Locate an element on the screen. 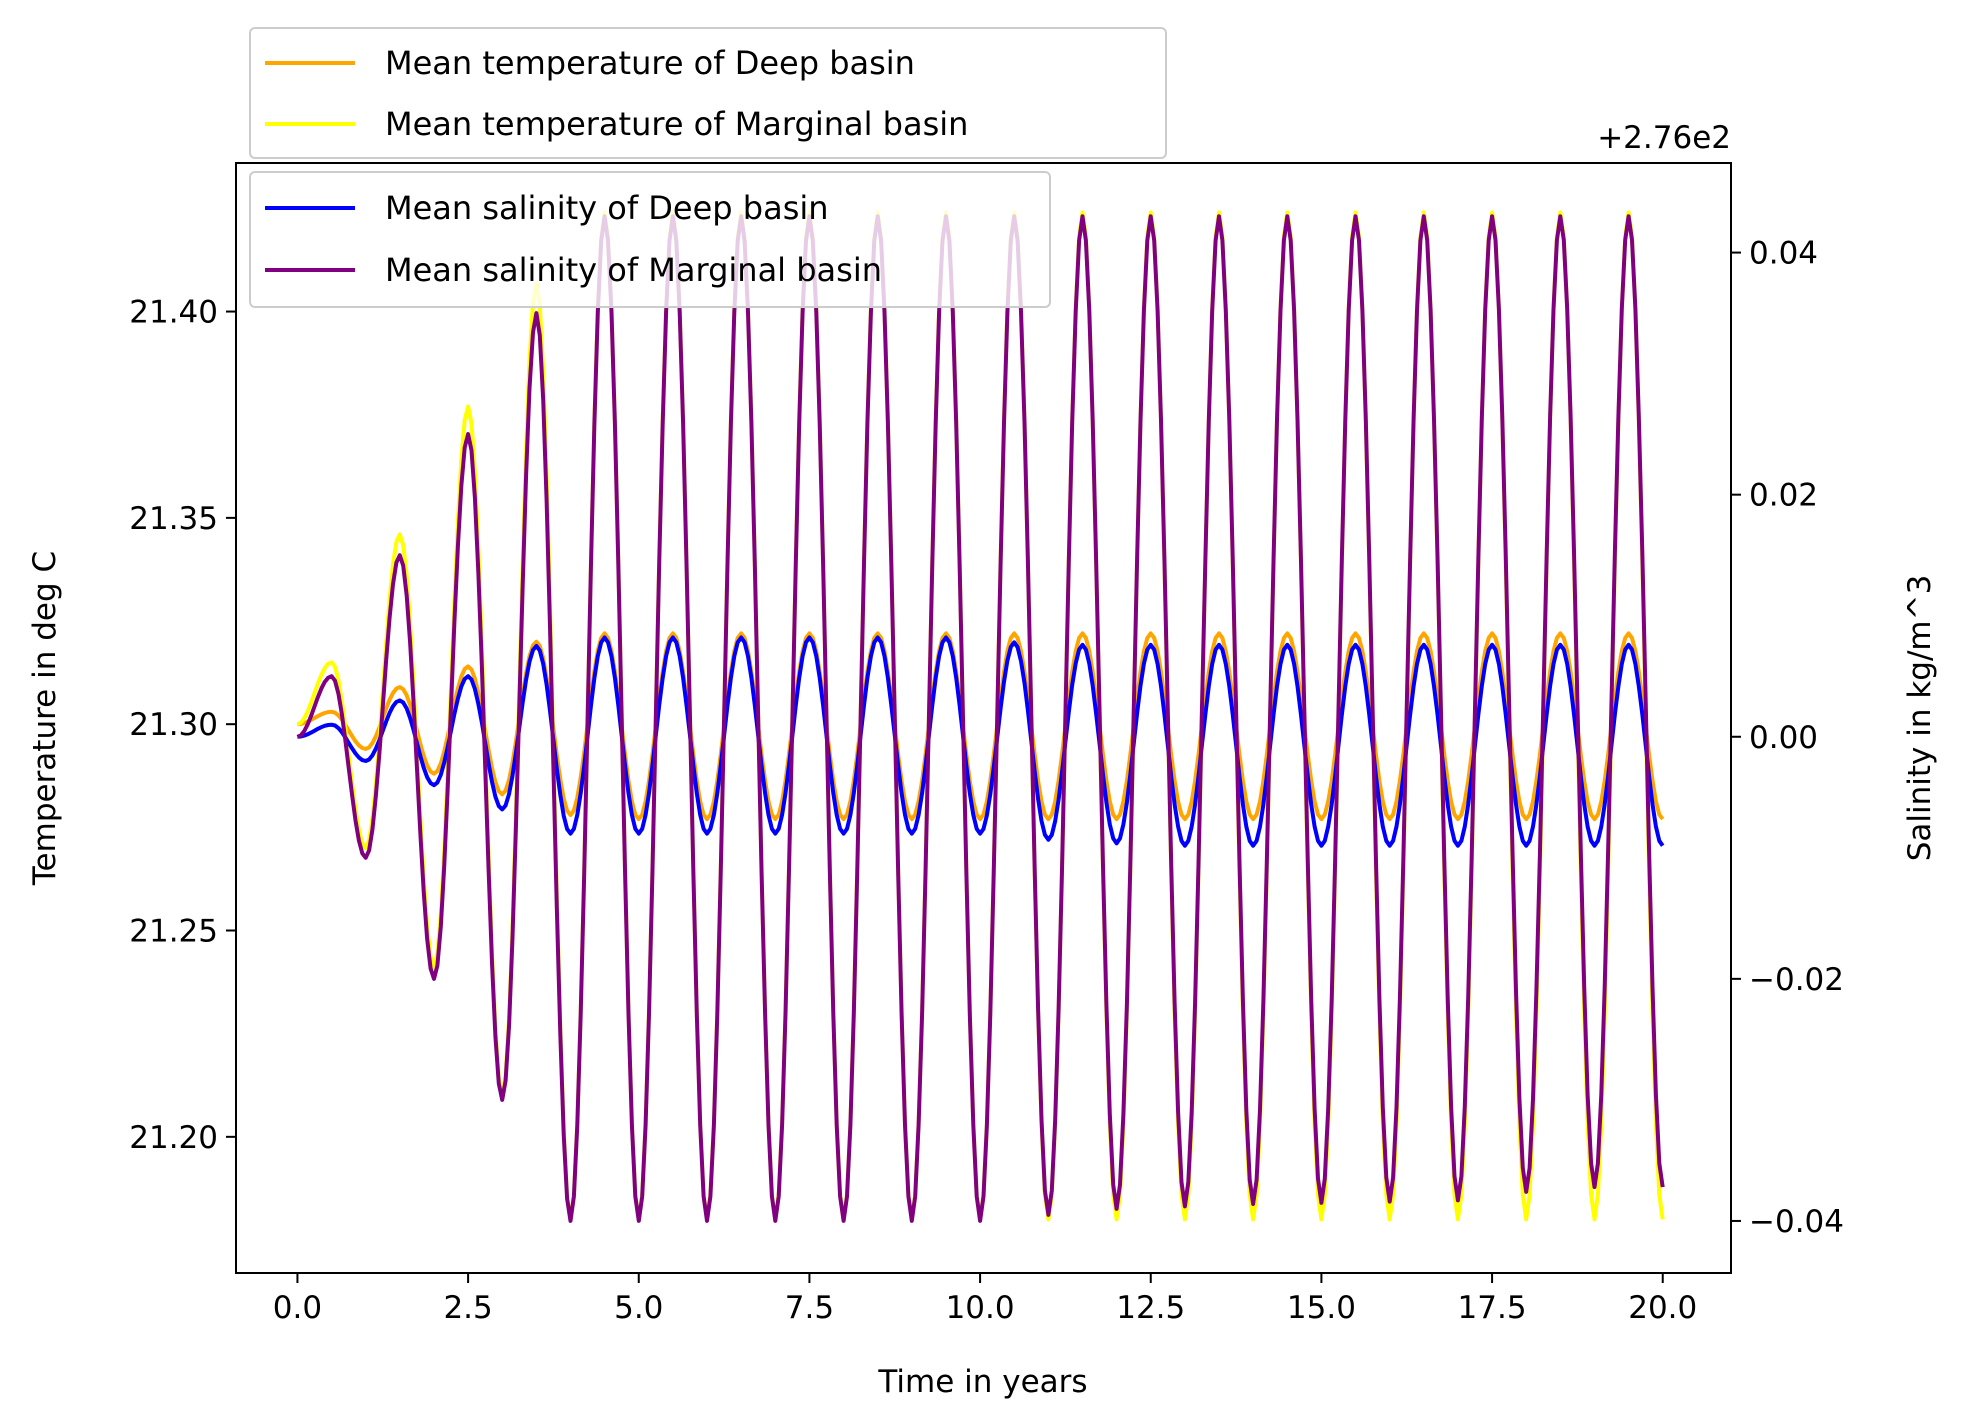 The image size is (1966, 1427). legend-label-temp-marginal: Mean temperature of Marginal basin is located at coordinates (676, 124).